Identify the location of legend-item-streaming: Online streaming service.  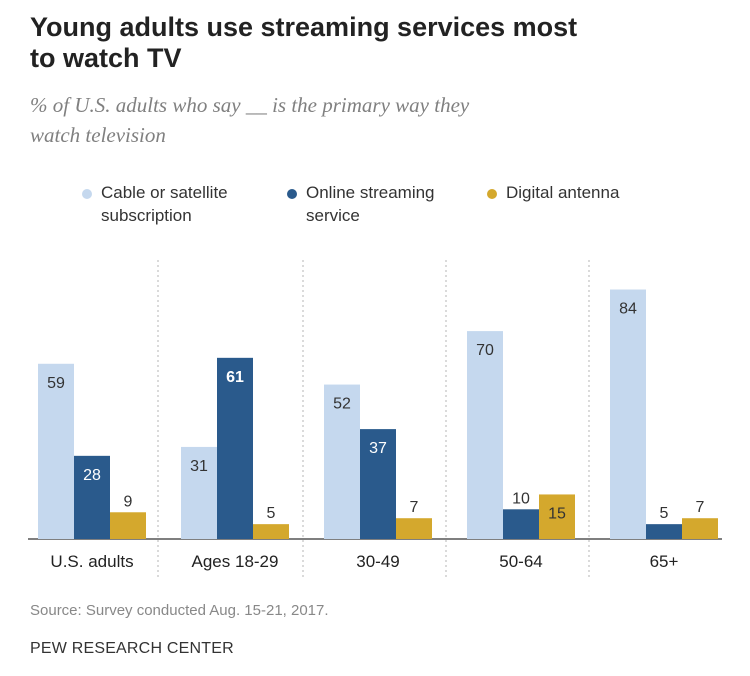
(361, 204).